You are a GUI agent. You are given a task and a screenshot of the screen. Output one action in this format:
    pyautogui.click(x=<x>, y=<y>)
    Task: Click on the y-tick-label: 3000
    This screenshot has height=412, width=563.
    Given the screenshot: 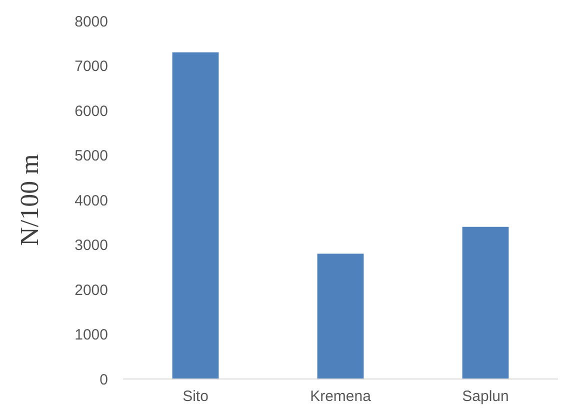 What is the action you would take?
    pyautogui.click(x=91, y=245)
    